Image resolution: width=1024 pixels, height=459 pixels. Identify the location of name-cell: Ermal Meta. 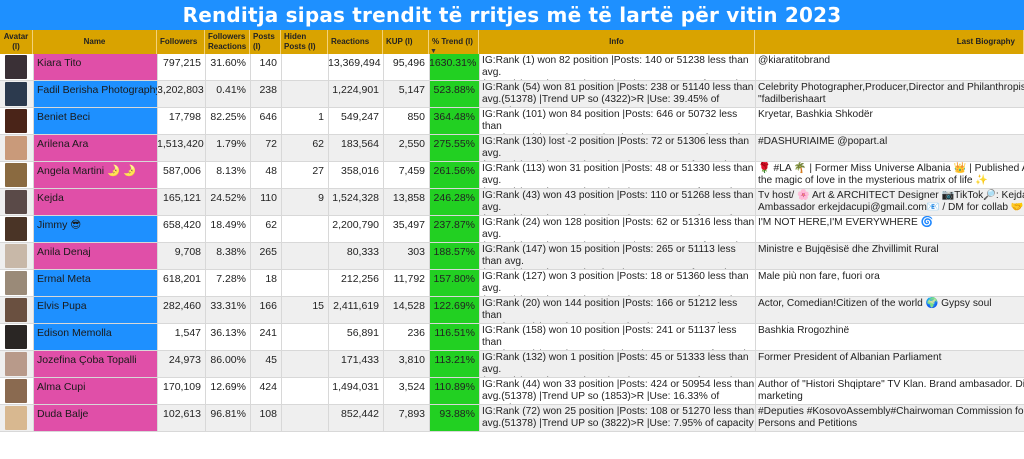
(95, 283).